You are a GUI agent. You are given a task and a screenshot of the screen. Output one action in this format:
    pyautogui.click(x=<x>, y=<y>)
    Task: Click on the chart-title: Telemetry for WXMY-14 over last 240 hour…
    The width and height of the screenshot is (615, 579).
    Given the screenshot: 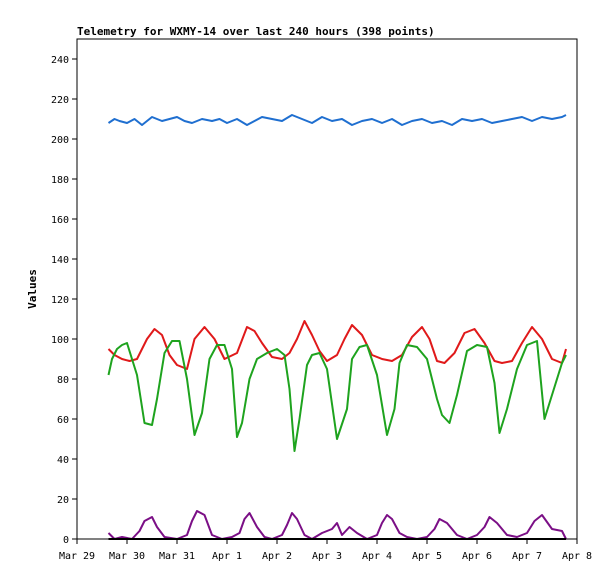 What is the action you would take?
    pyautogui.click(x=256, y=31)
    